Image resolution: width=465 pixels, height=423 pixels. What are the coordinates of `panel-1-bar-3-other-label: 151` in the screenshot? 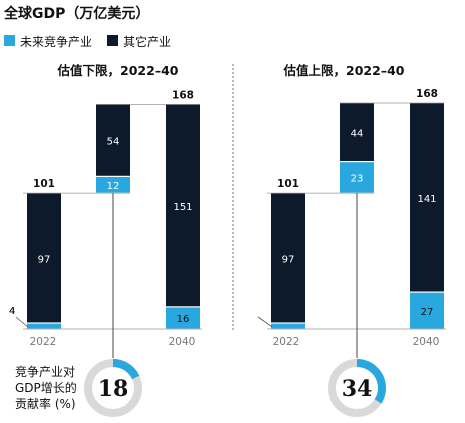 It's located at (182, 207).